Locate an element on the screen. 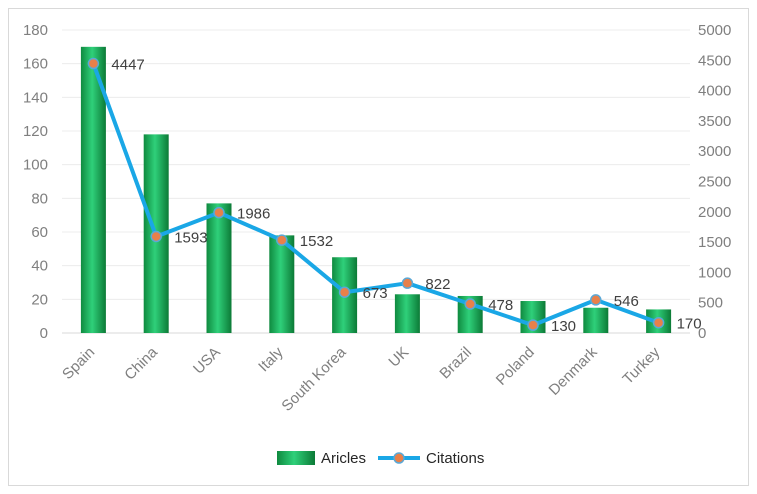 The width and height of the screenshot is (757, 494). category-label: China is located at coordinates (141, 363).